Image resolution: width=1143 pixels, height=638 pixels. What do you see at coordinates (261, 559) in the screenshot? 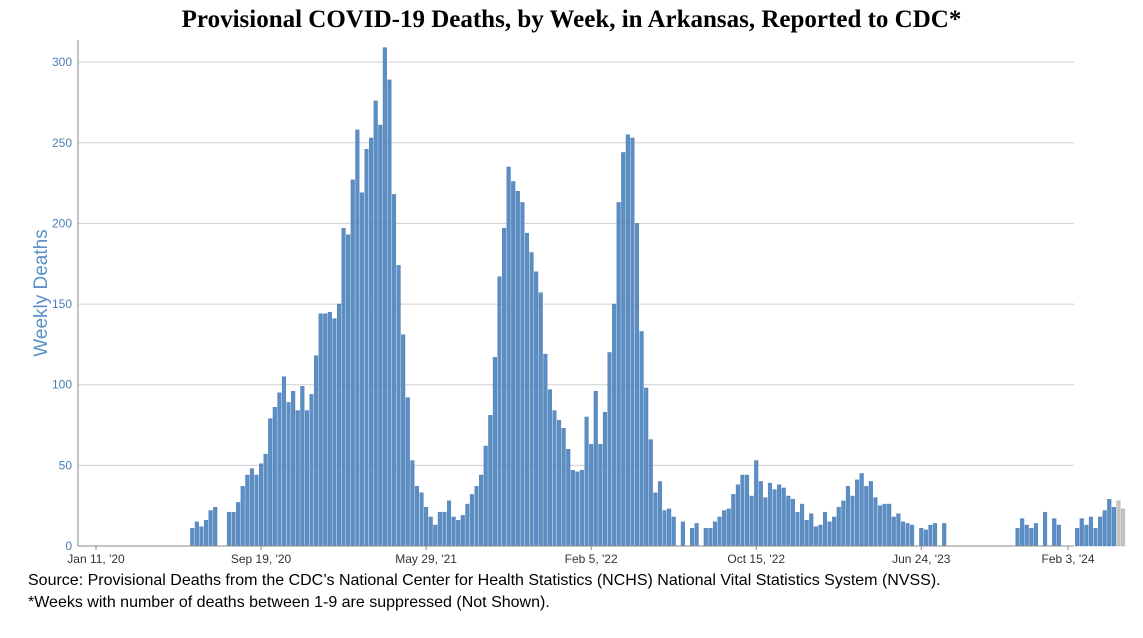
I see `x-tick-label: Sep 19, '20` at bounding box center [261, 559].